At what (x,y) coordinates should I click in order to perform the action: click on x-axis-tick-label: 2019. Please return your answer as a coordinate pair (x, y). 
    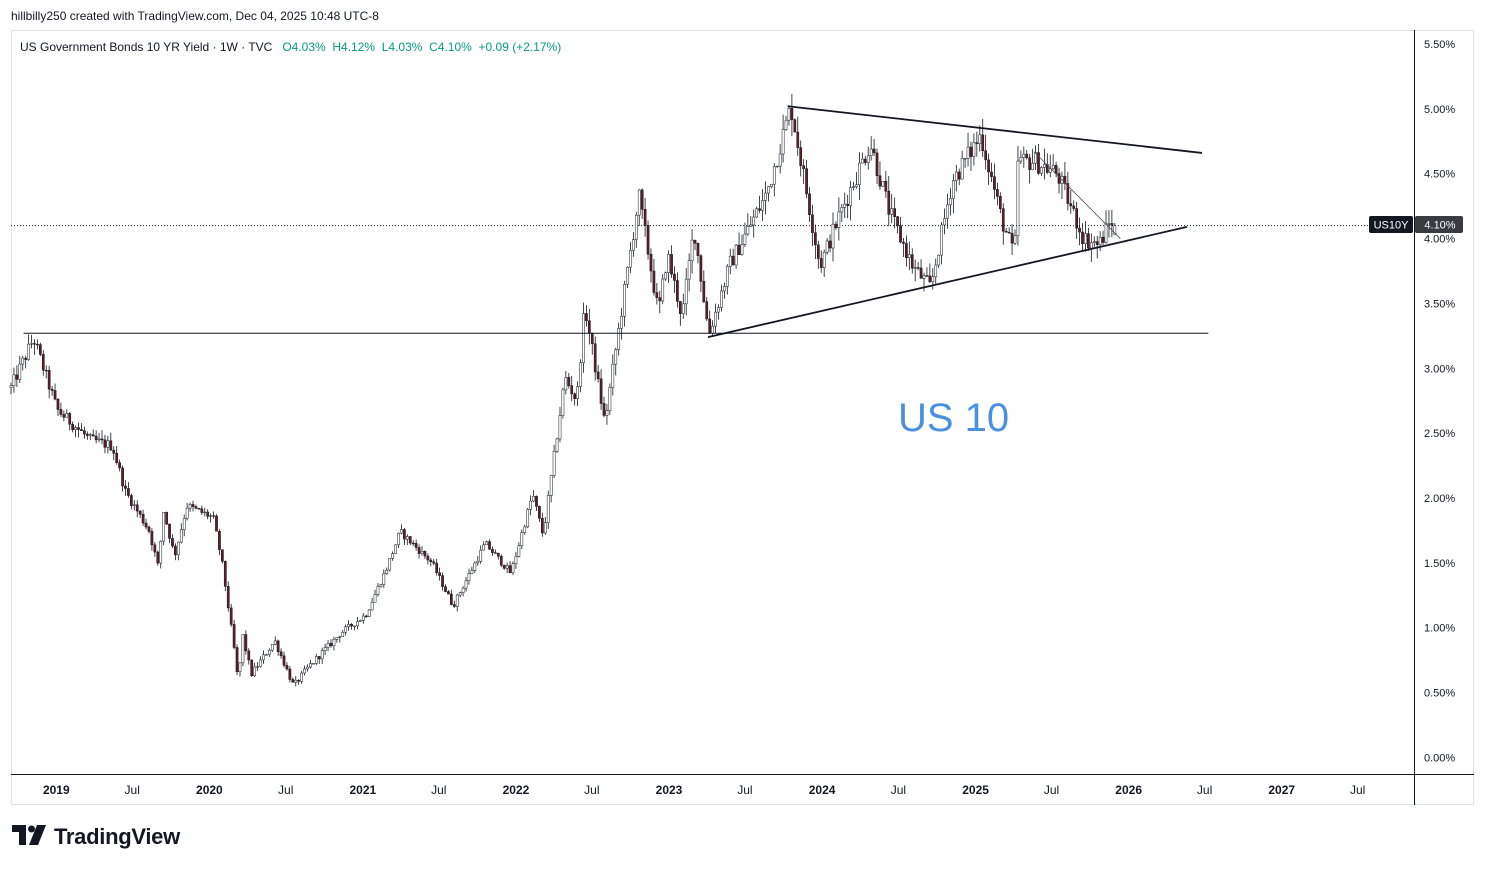
    Looking at the image, I should click on (56, 790).